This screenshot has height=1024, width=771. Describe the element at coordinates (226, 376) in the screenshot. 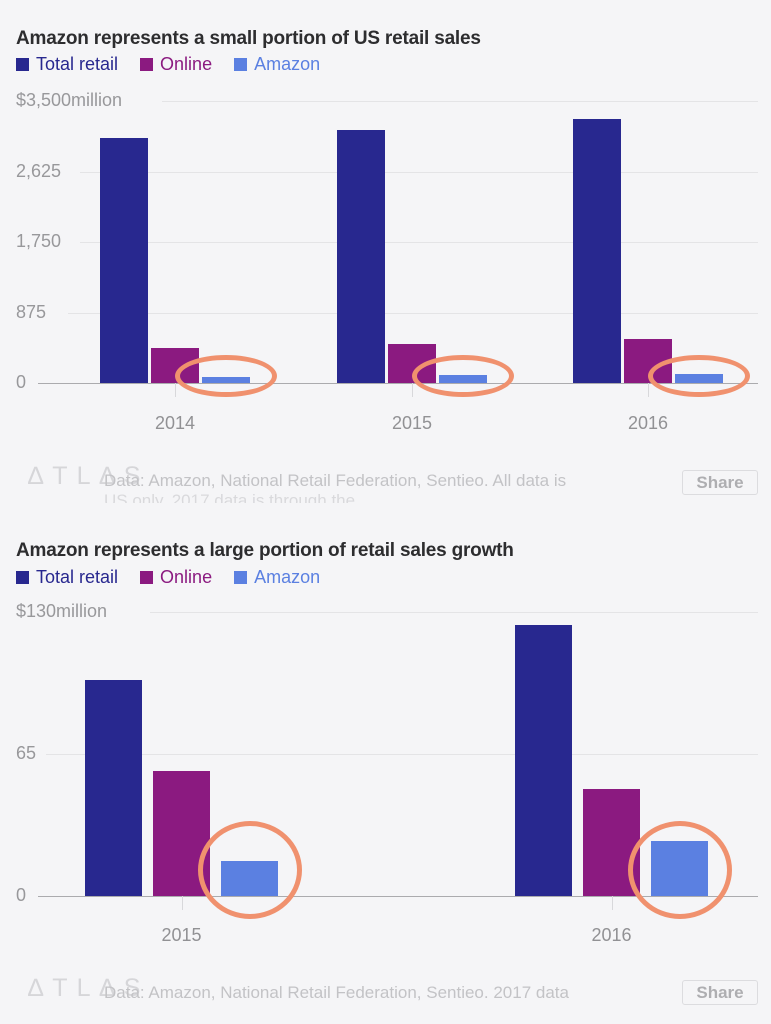

I see `highlight-circle-2014` at that location.